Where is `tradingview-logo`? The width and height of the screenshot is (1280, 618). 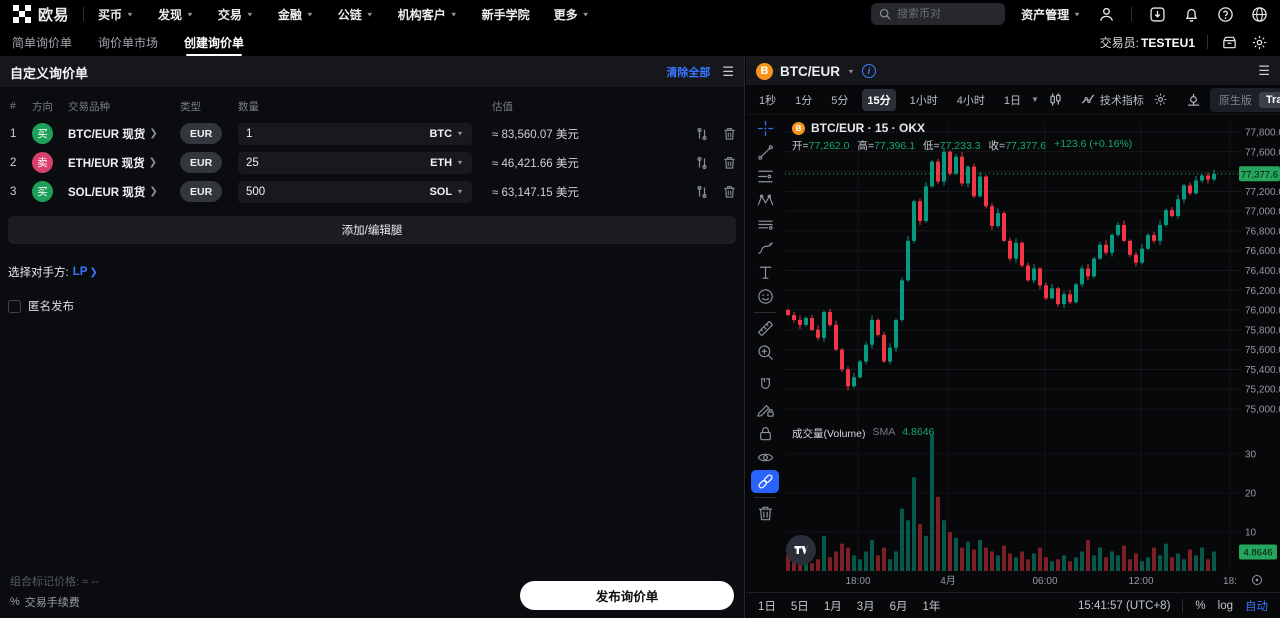 tradingview-logo is located at coordinates (801, 550).